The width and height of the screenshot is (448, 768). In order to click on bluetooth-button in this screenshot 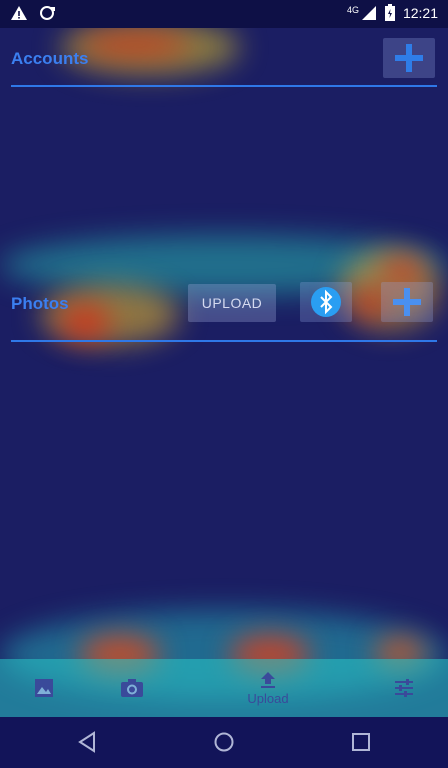, I will do `click(326, 302)`.